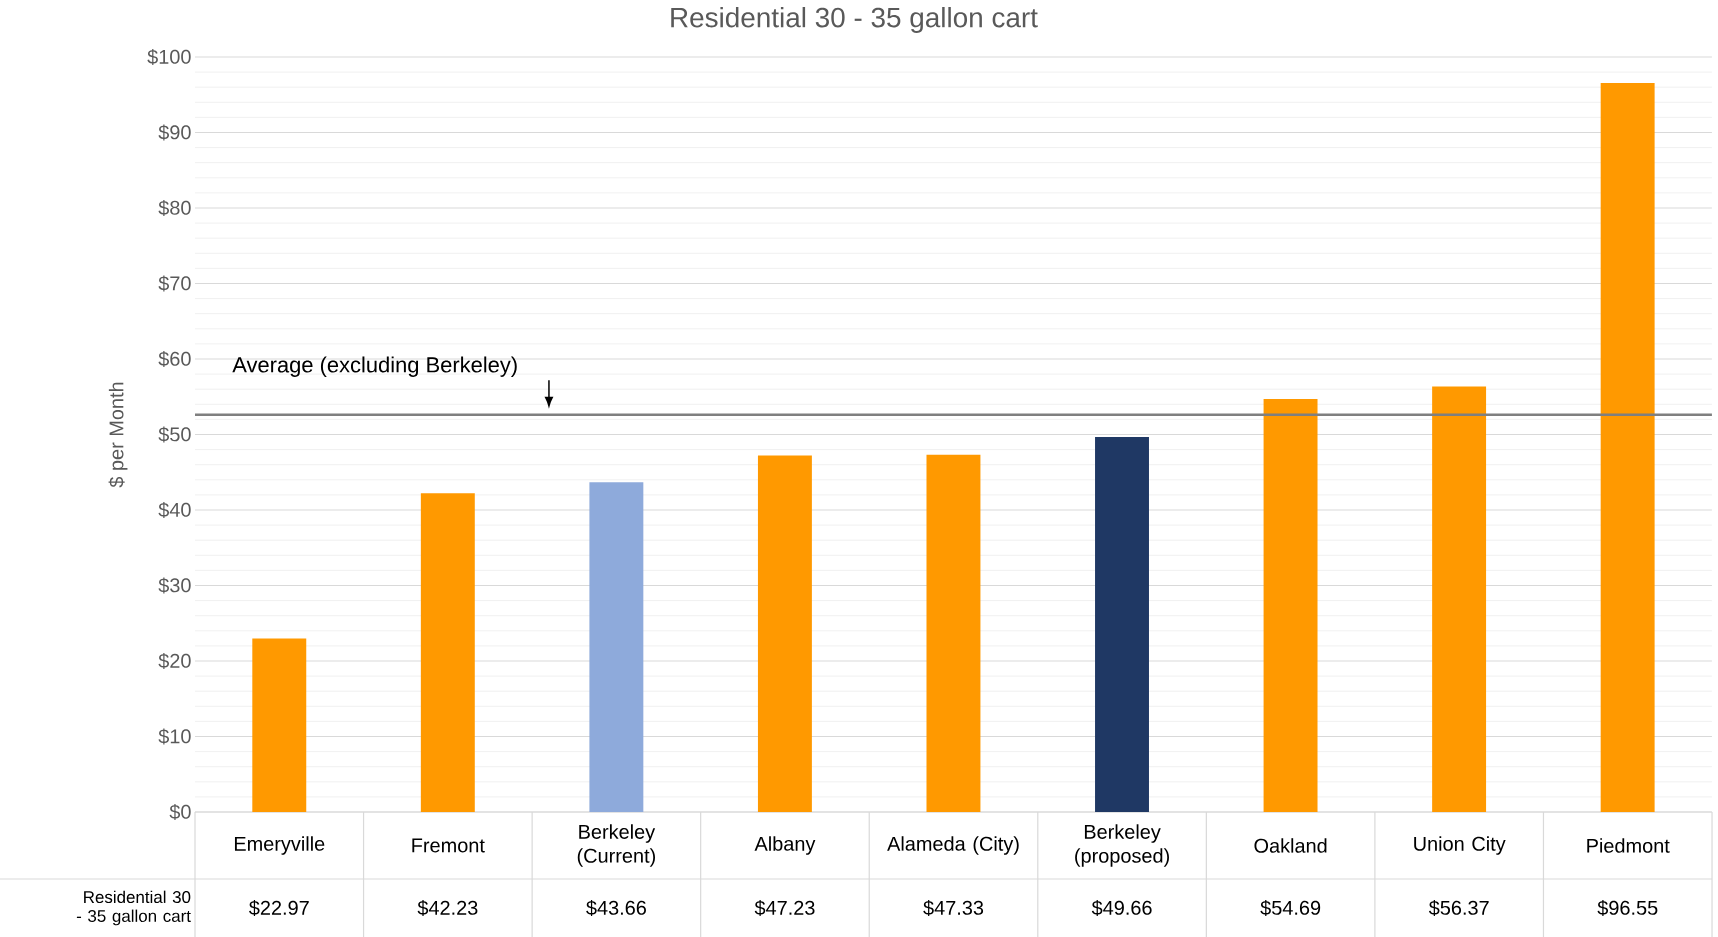 This screenshot has width=1718, height=937. I want to click on ref-line-label: Average (excluding Berkeley), so click(374, 366).